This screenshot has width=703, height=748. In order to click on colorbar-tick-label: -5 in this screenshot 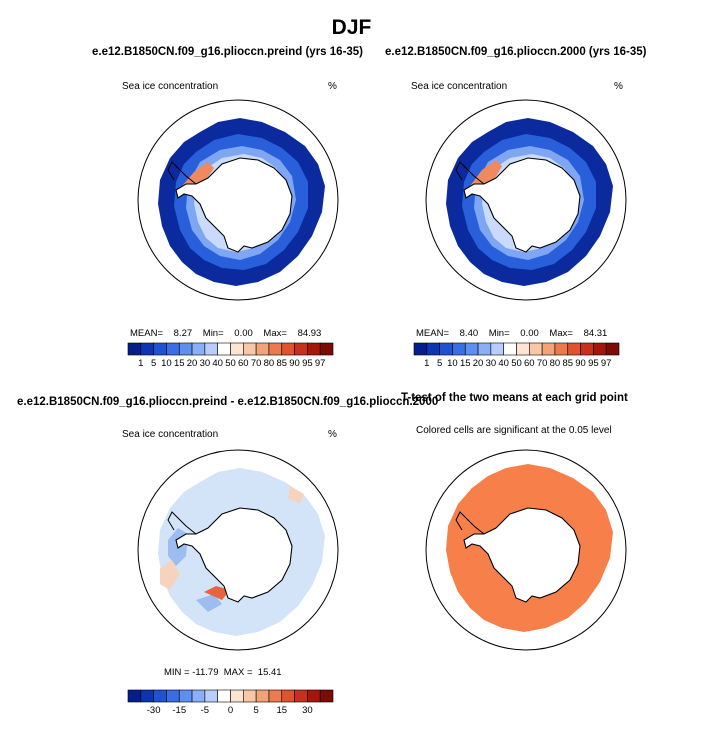, I will do `click(205, 710)`.